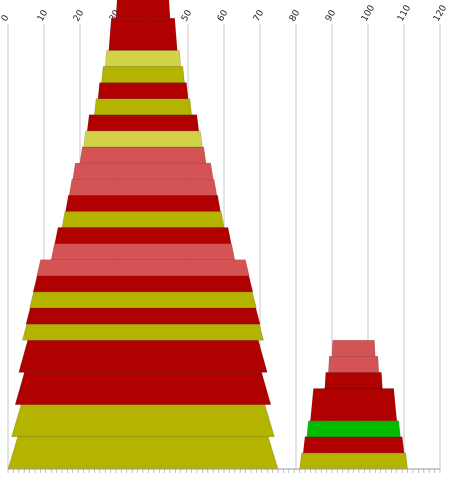 This screenshot has height=477, width=452. I want to click on x-axis-tick-labels: 0102030405060708090100110120, so click(224, 13).